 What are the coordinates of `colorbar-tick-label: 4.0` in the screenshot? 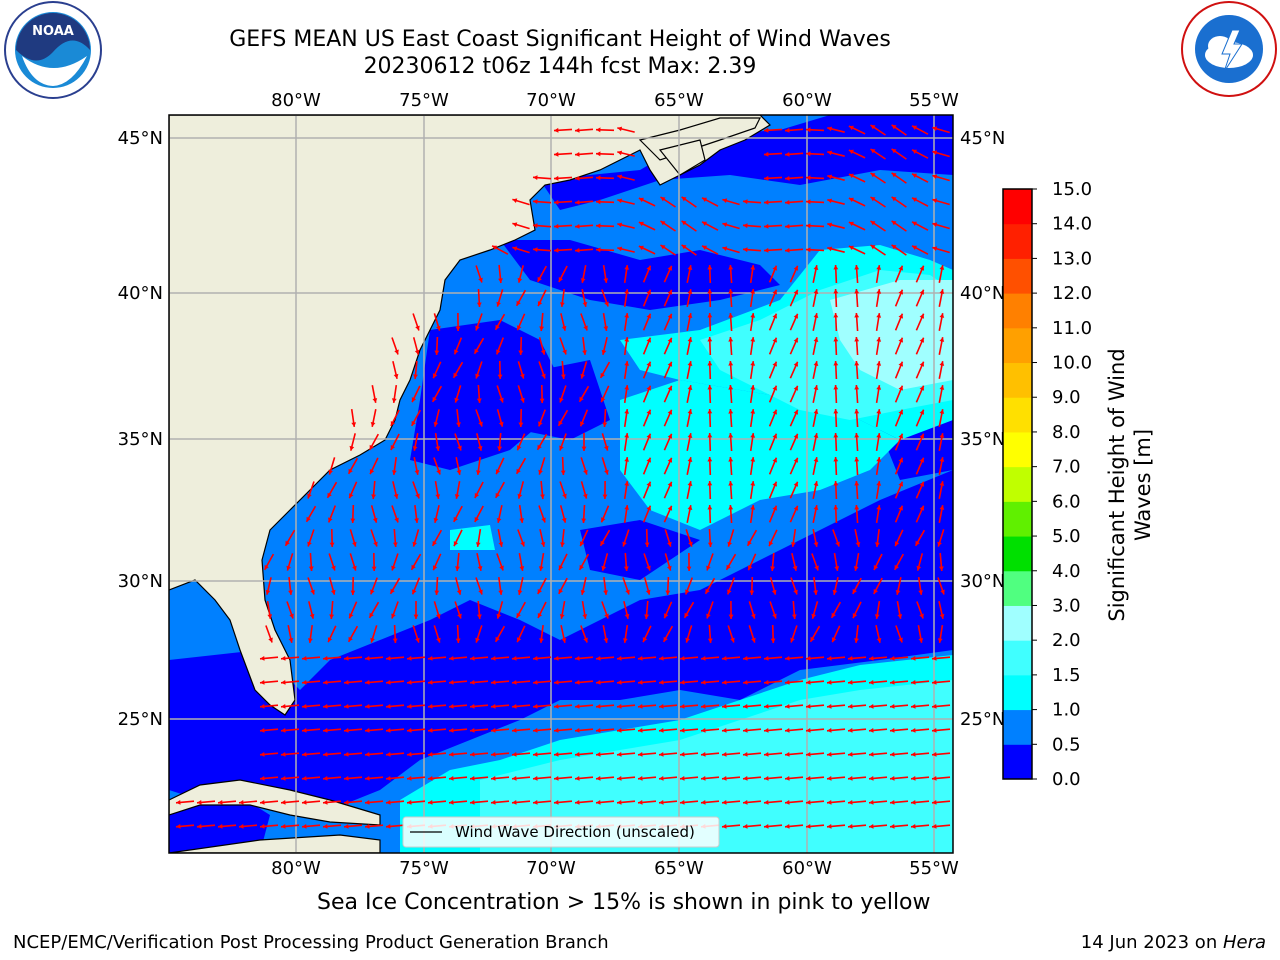 It's located at (1066, 571).